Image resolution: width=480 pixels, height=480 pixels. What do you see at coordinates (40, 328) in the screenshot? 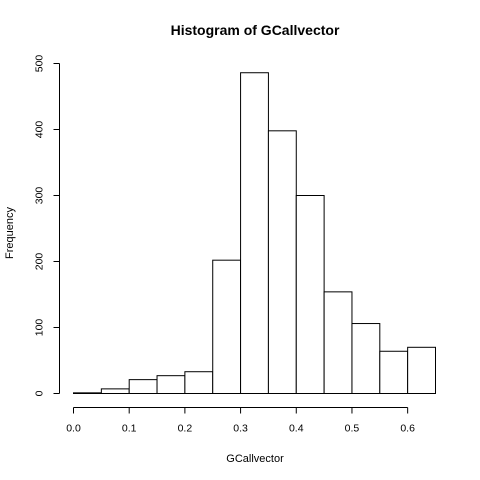
I see `y-tick-label: 100` at bounding box center [40, 328].